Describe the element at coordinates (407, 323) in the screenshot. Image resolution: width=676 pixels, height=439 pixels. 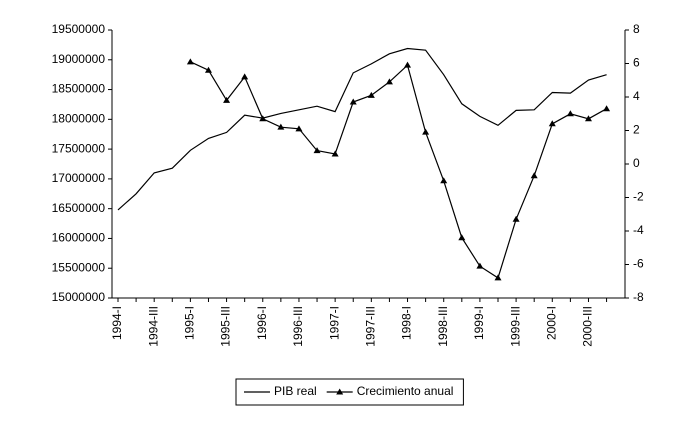
I see `x-tick-label: 1998-I` at that location.